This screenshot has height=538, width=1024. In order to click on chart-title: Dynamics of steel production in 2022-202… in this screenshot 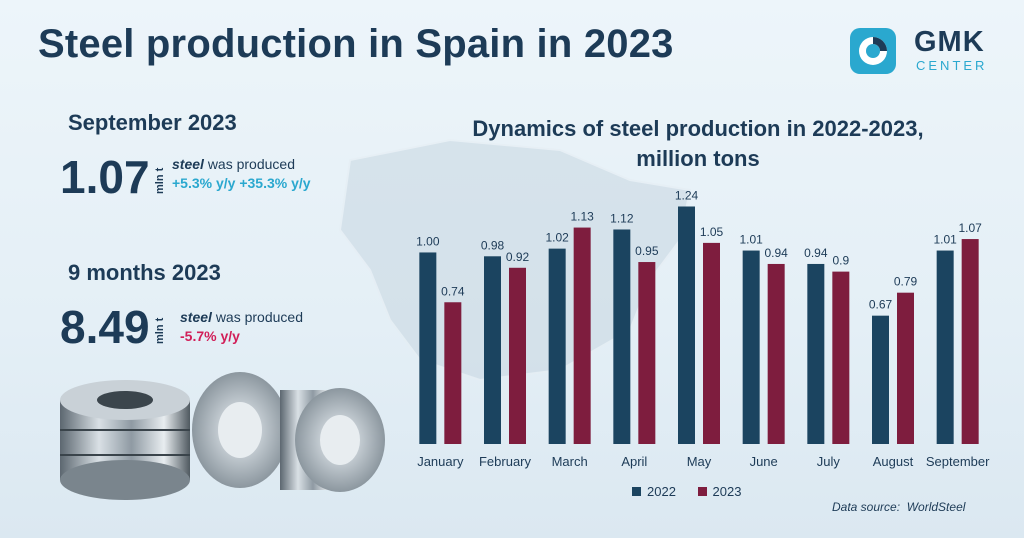, I will do `click(698, 144)`.